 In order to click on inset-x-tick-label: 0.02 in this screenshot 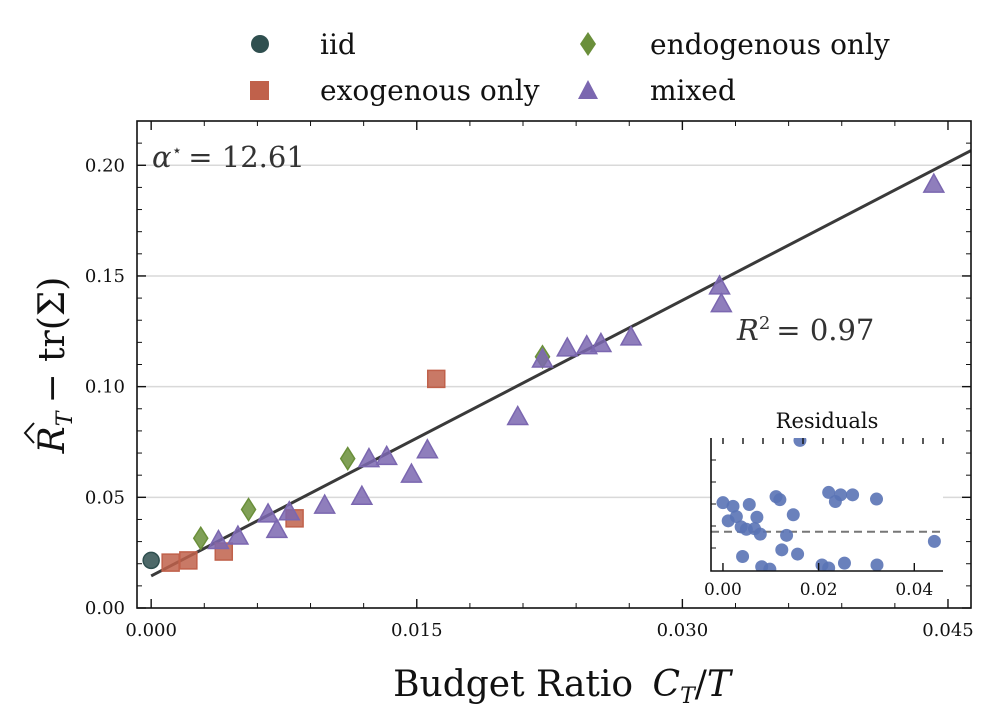, I will do `click(819, 590)`.